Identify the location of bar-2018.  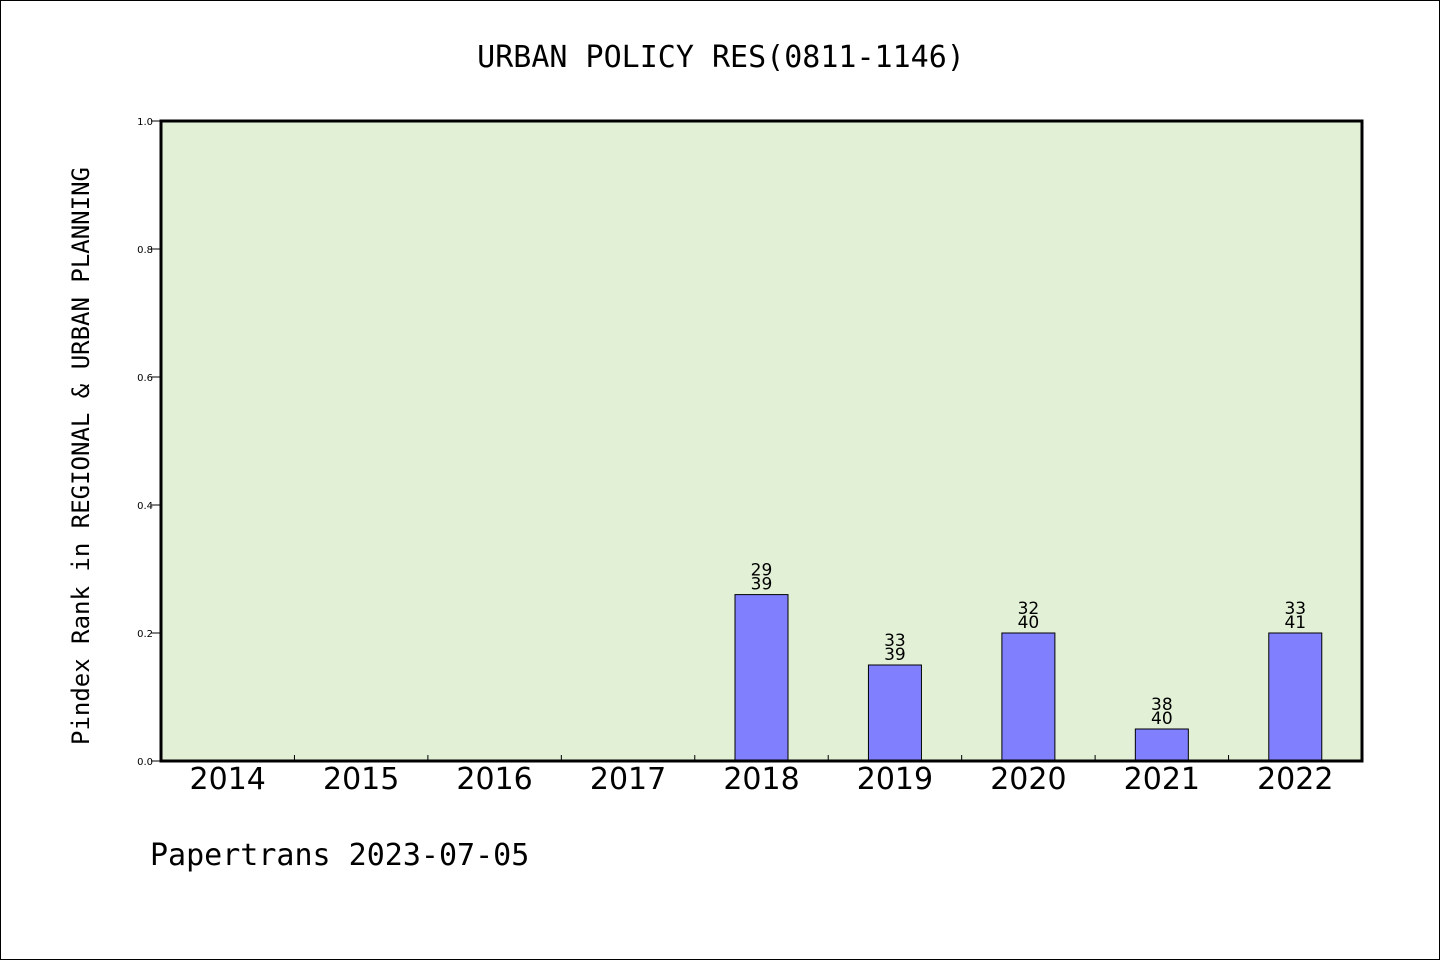
(761, 678).